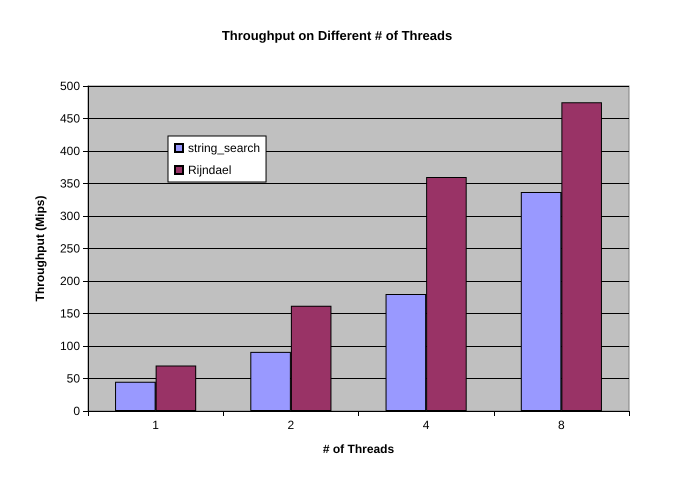 The width and height of the screenshot is (674, 491). Describe the element at coordinates (76, 411) in the screenshot. I see `y-tick-label: 0` at that location.